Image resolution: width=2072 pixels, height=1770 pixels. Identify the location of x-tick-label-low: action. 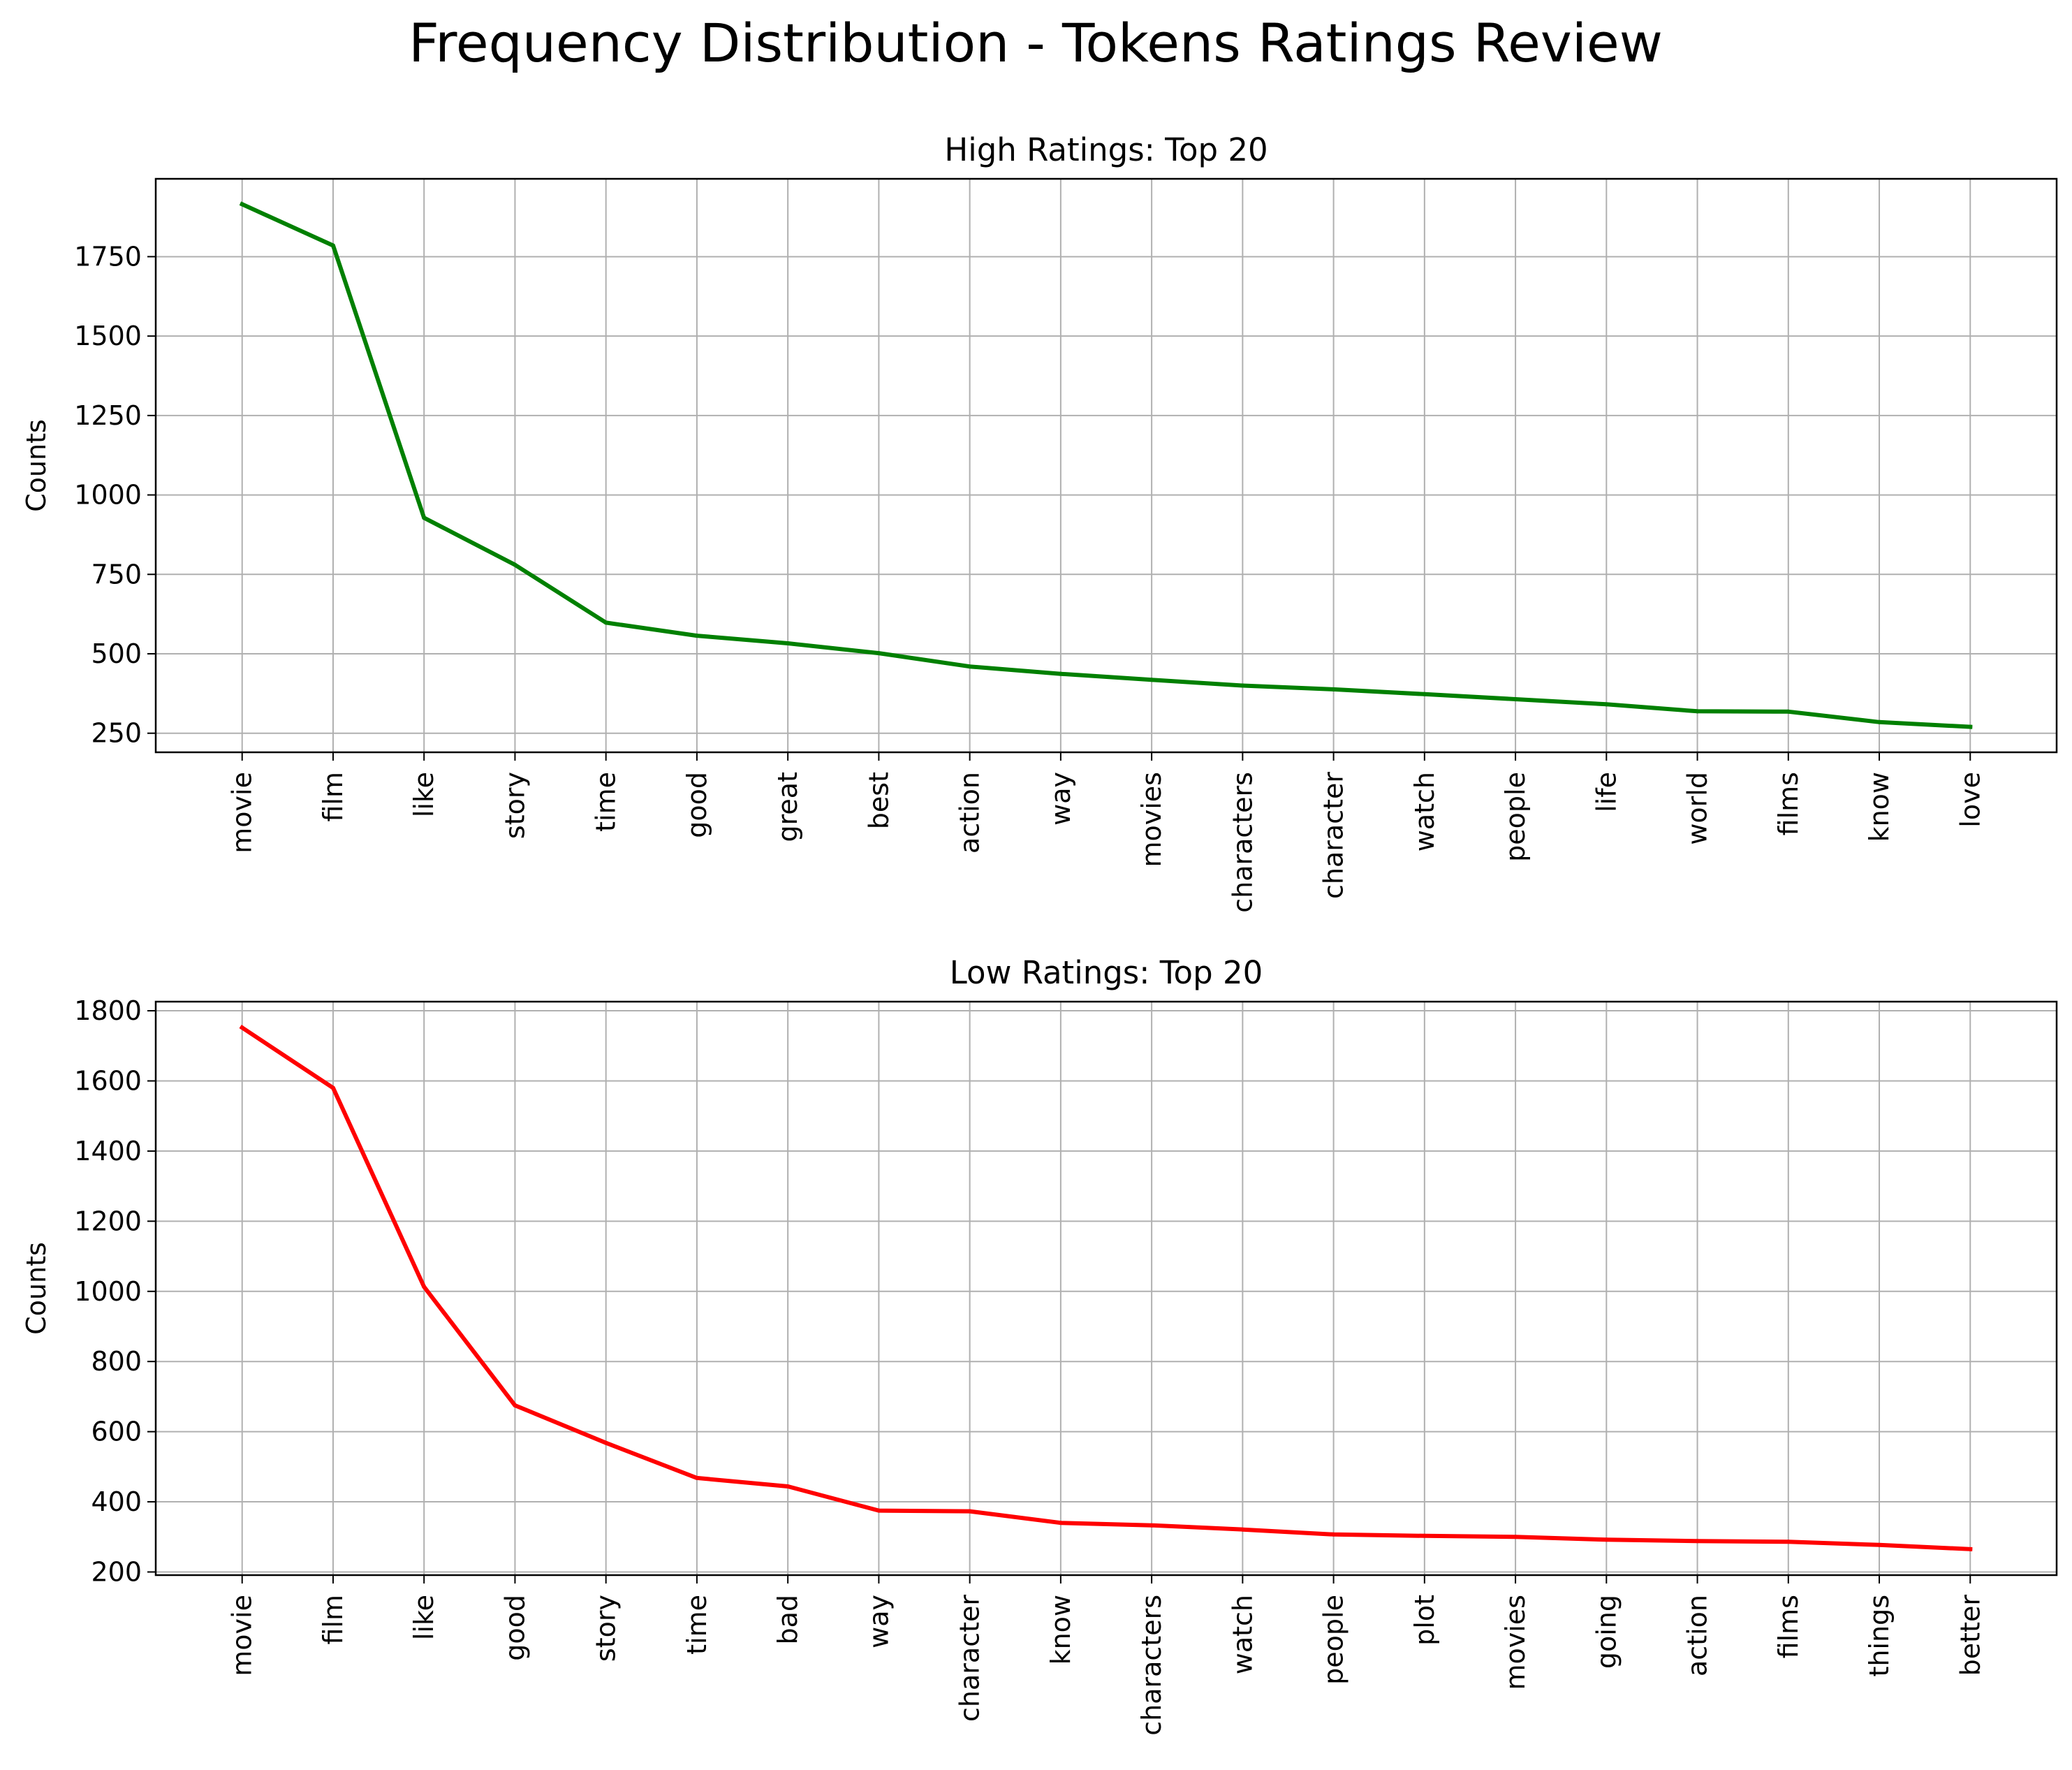
(1697, 1635).